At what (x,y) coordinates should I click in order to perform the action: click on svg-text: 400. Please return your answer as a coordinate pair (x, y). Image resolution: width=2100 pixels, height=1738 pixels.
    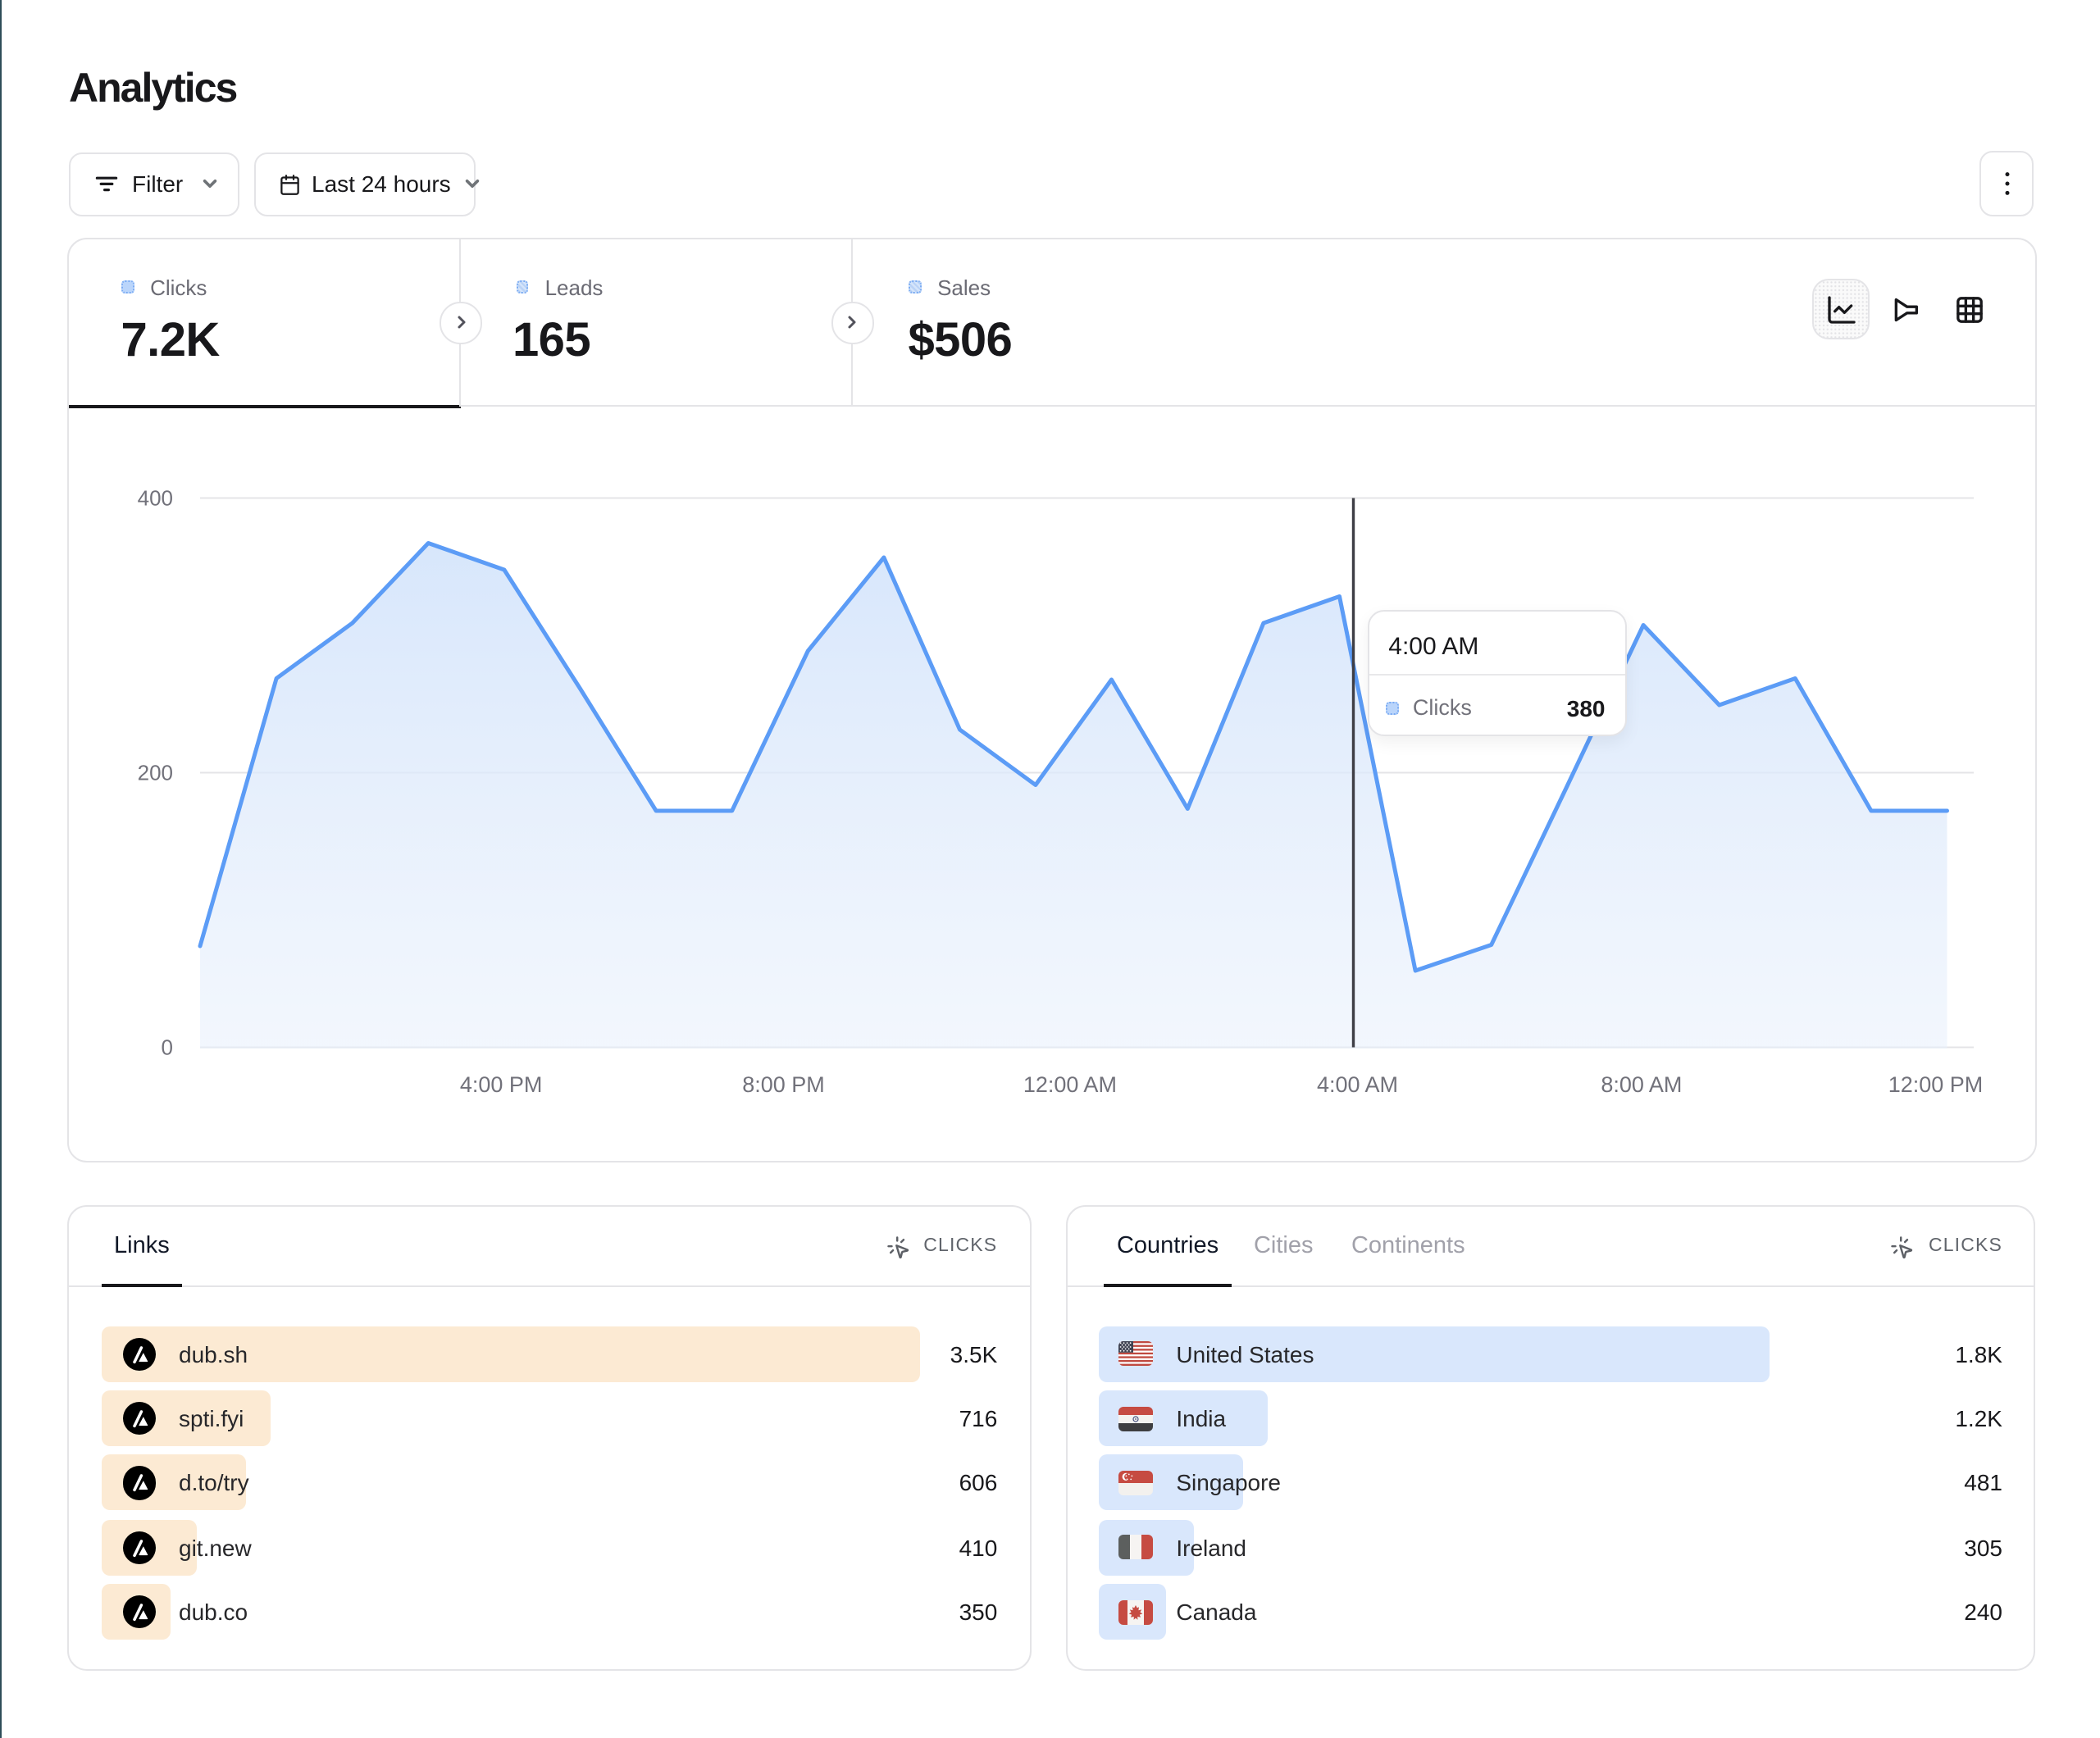
    Looking at the image, I should click on (154, 497).